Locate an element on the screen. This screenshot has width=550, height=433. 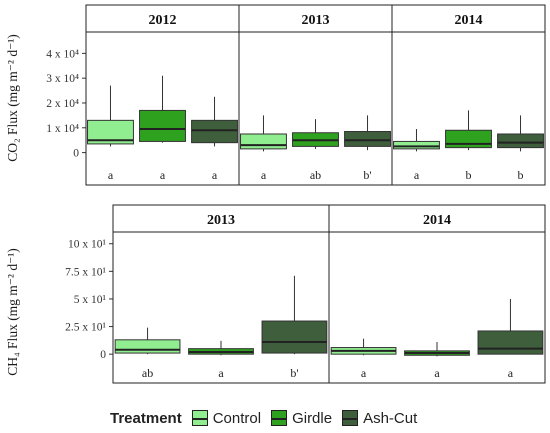
significance-letter-0-1-1: ab is located at coordinates (315, 175).